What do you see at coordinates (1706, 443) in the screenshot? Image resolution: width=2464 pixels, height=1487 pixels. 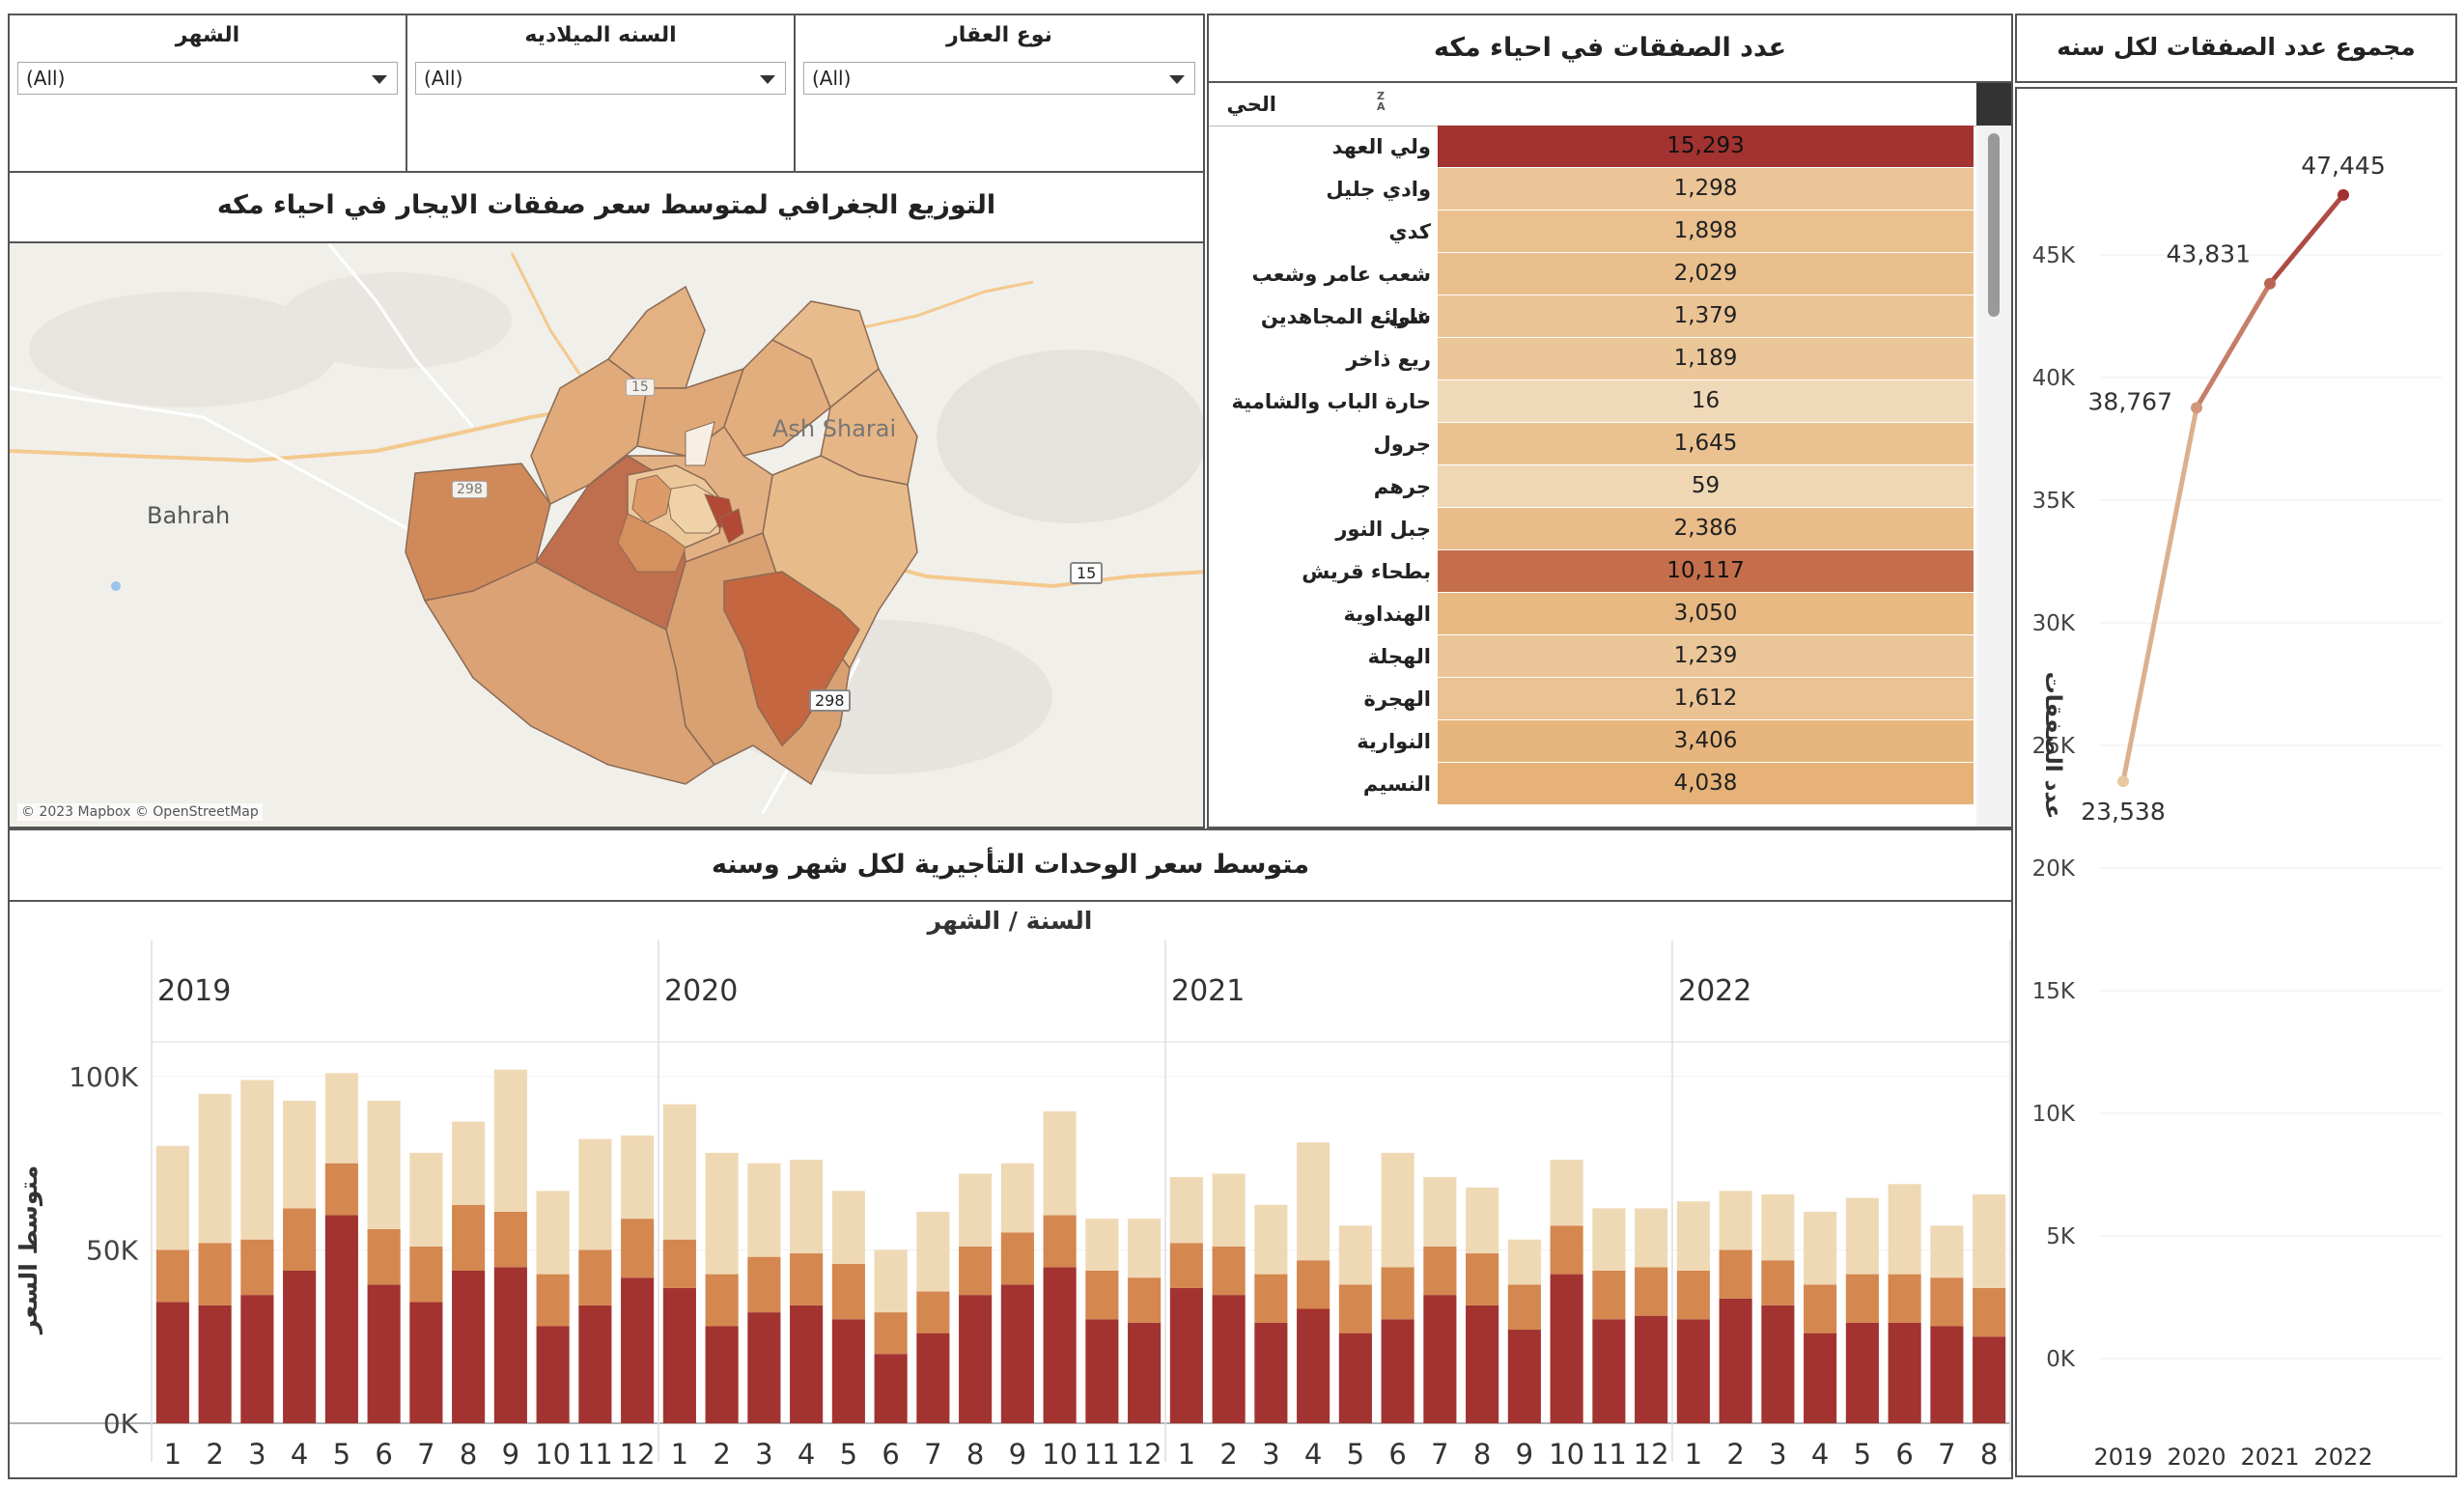 I see `deal-count-cell: 1,645` at bounding box center [1706, 443].